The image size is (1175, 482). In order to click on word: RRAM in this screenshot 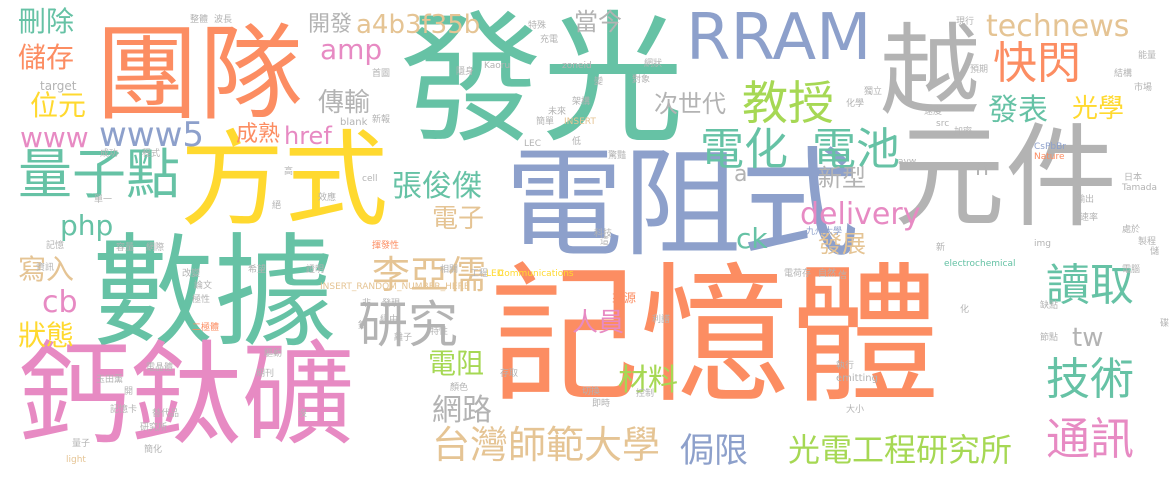, I will do `click(779, 38)`.